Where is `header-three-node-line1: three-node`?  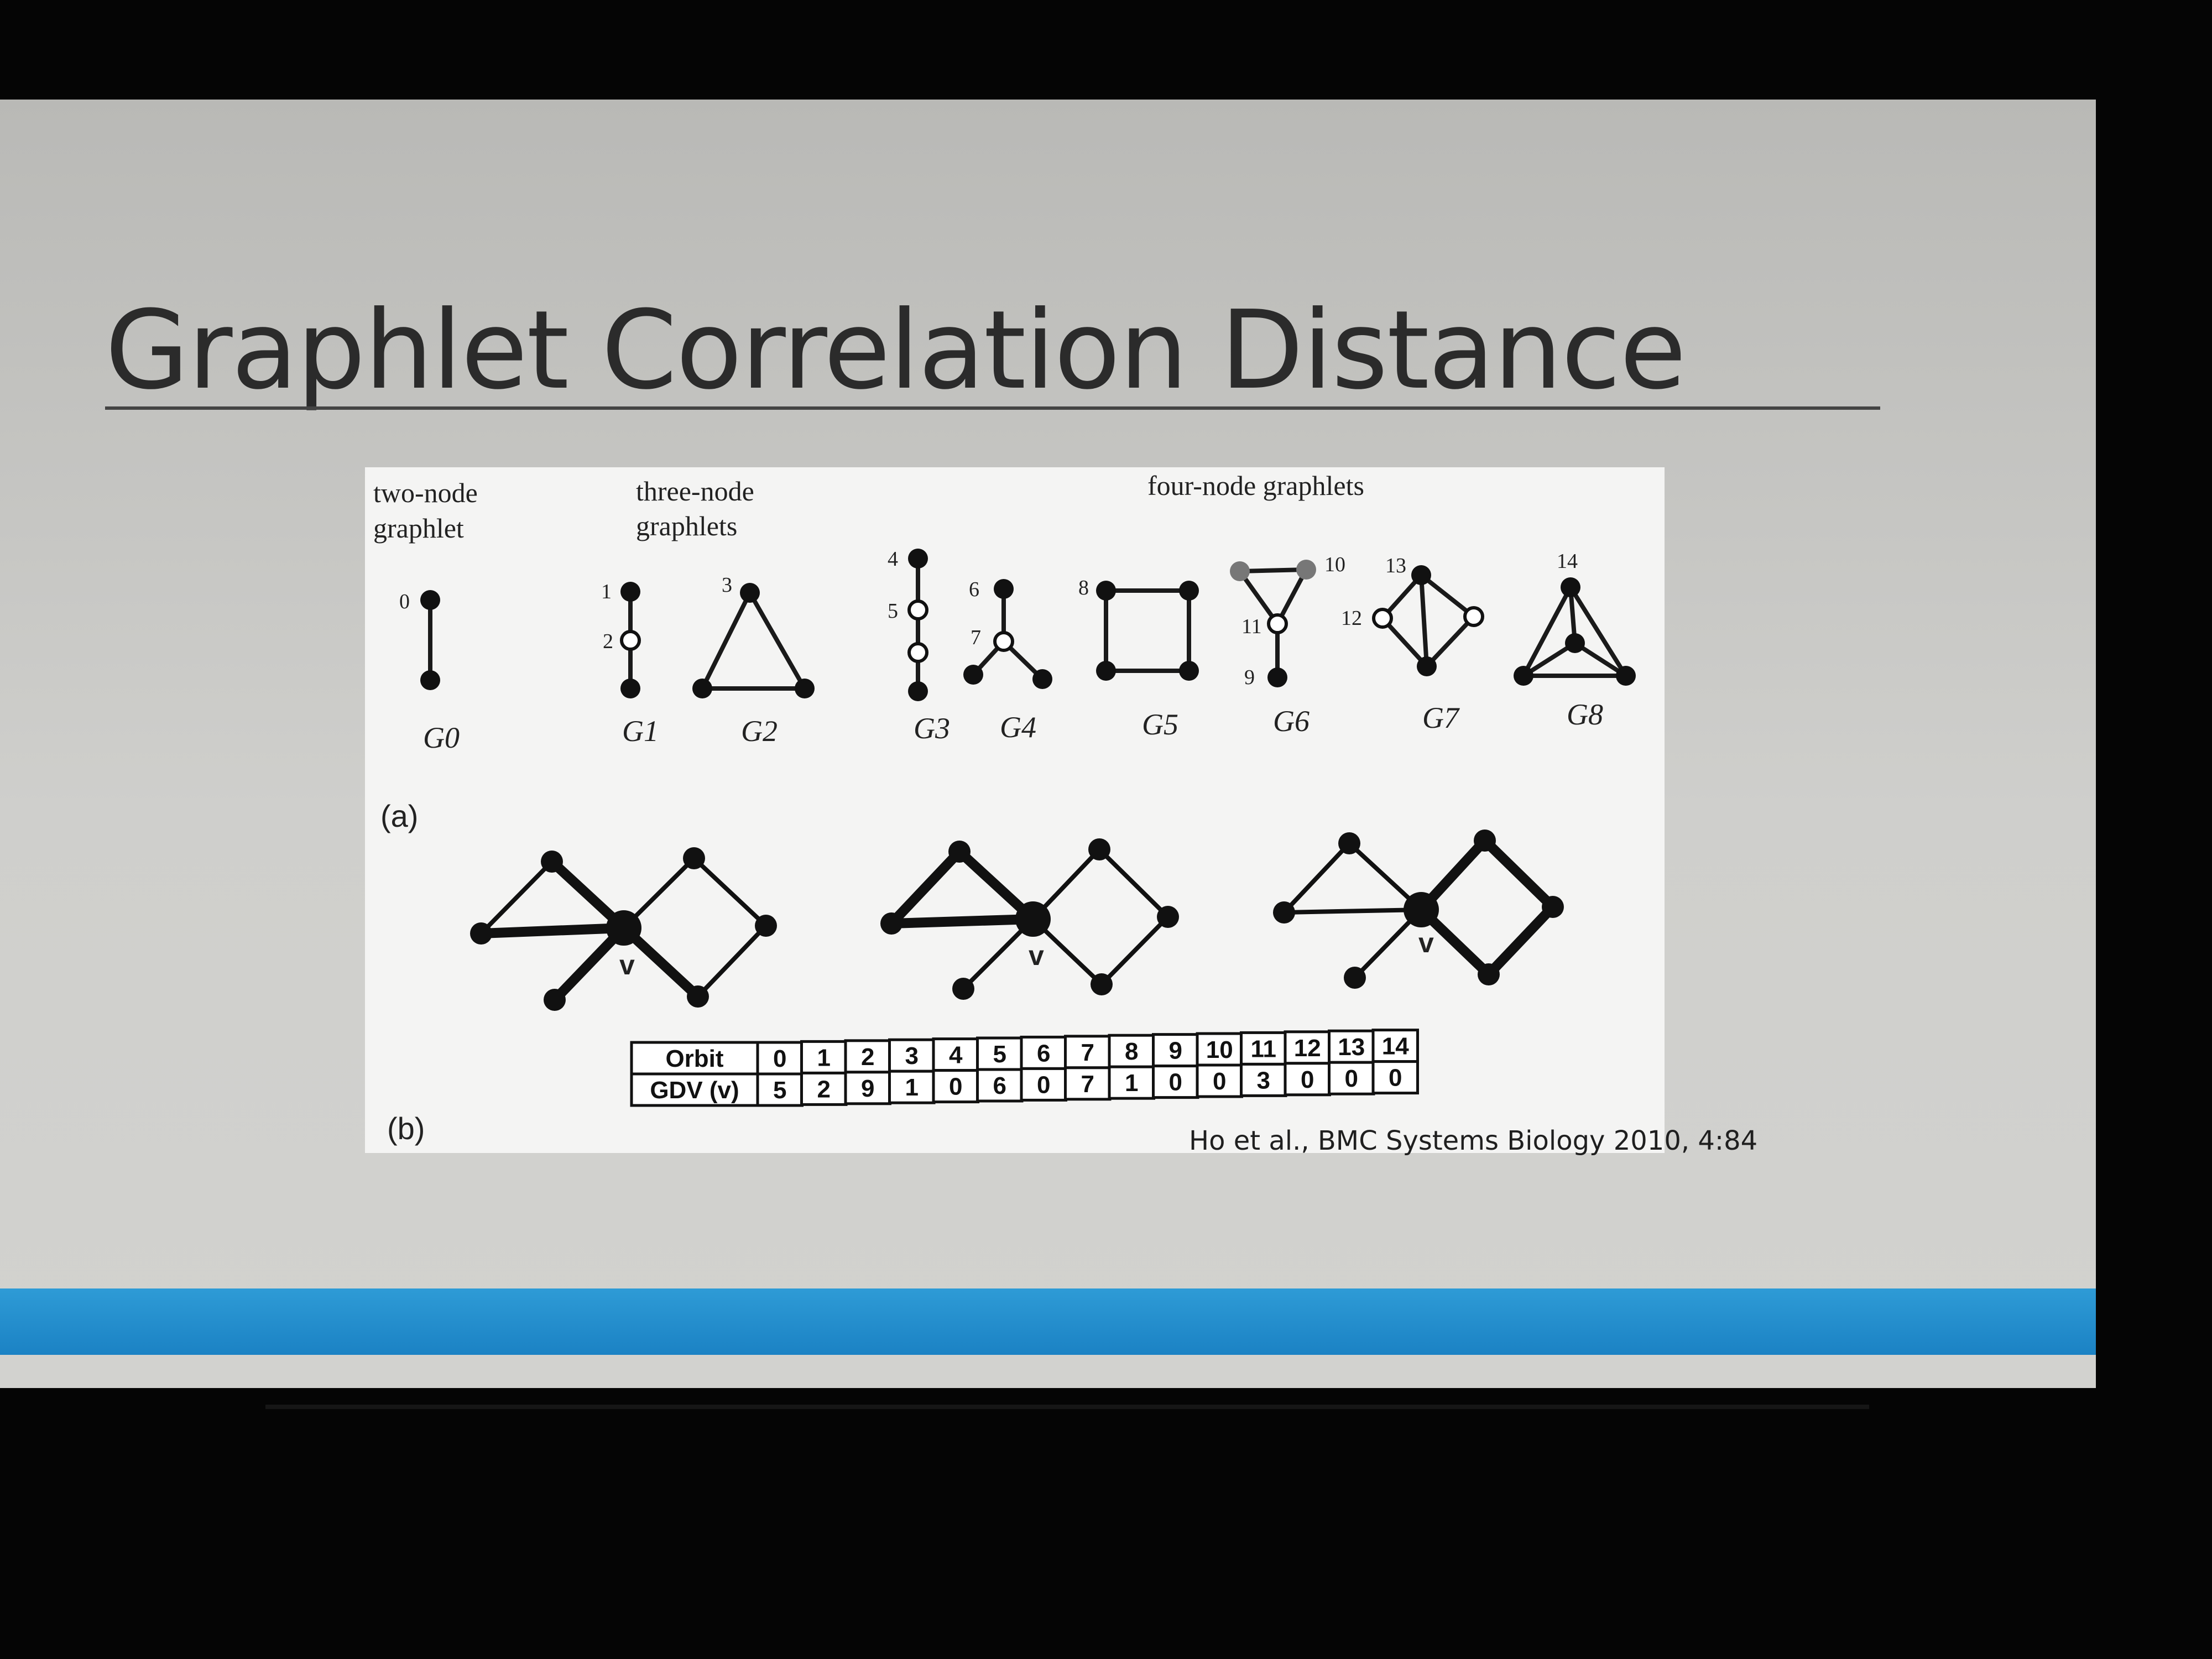 header-three-node-line1: three-node is located at coordinates (695, 492).